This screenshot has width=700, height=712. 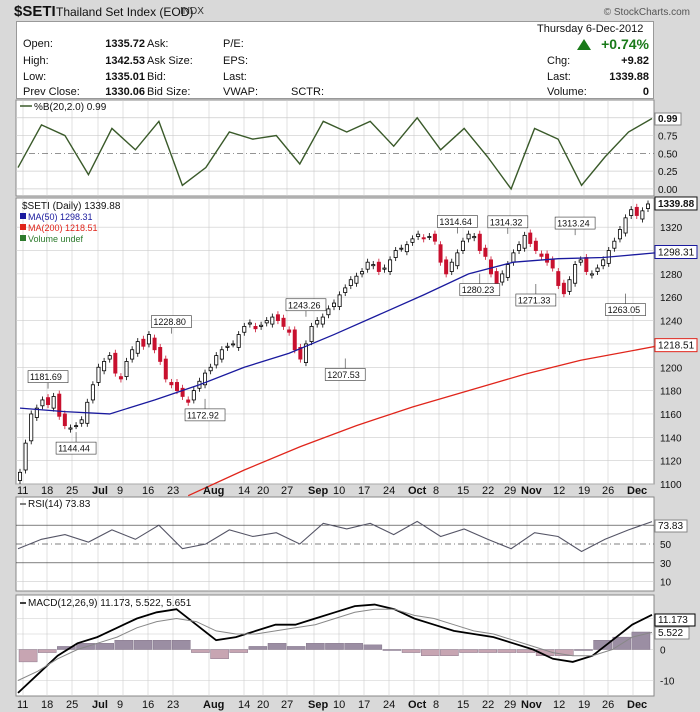 What do you see at coordinates (671, 526) in the screenshot?
I see `rsi-value-box` at bounding box center [671, 526].